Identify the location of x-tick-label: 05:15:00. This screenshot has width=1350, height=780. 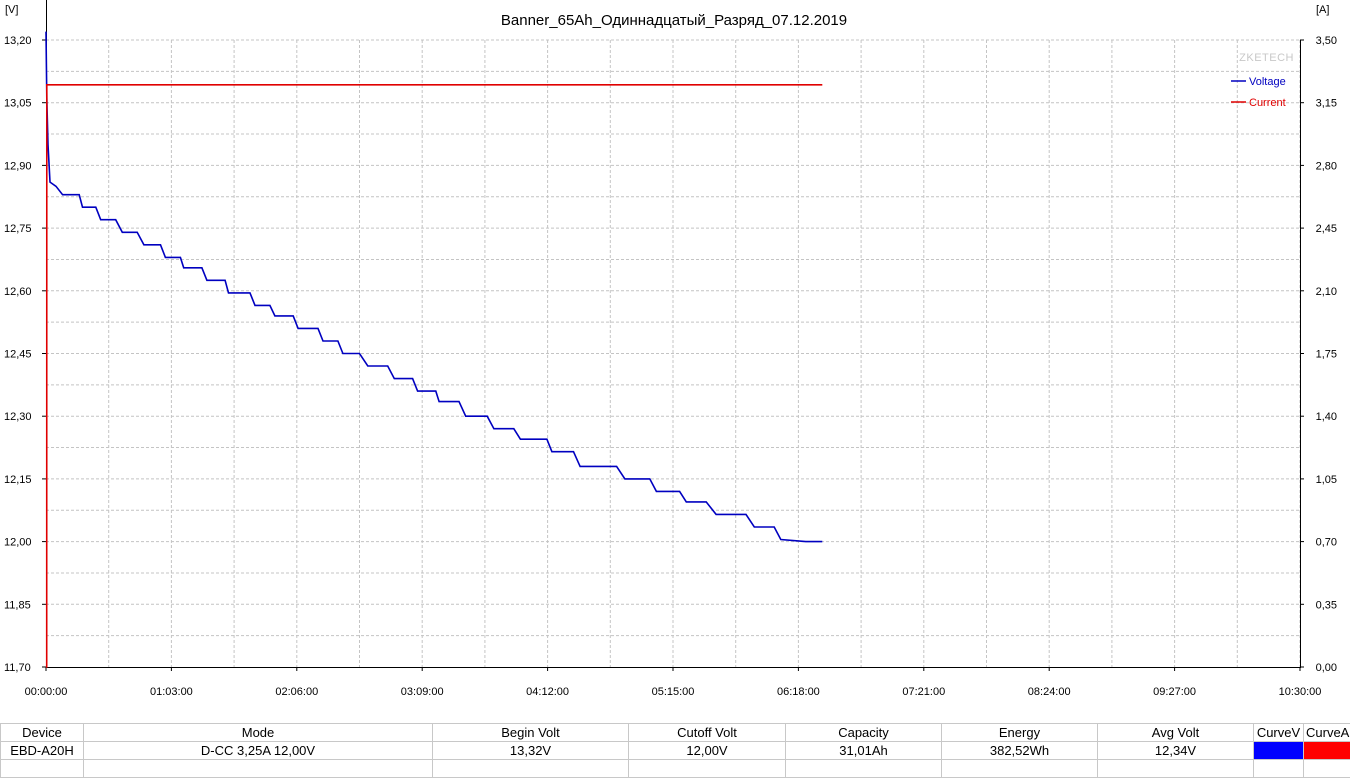
(673, 692).